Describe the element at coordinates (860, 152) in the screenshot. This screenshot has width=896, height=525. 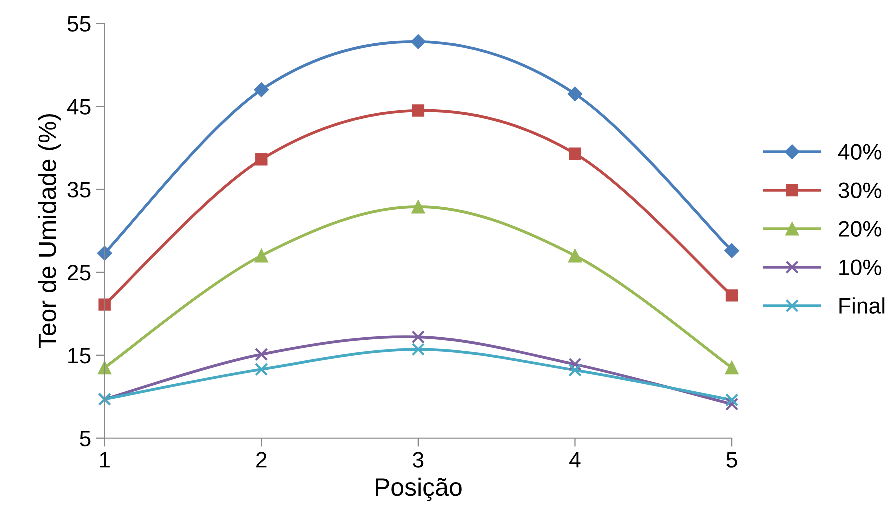
I see `legend-label: 40%` at that location.